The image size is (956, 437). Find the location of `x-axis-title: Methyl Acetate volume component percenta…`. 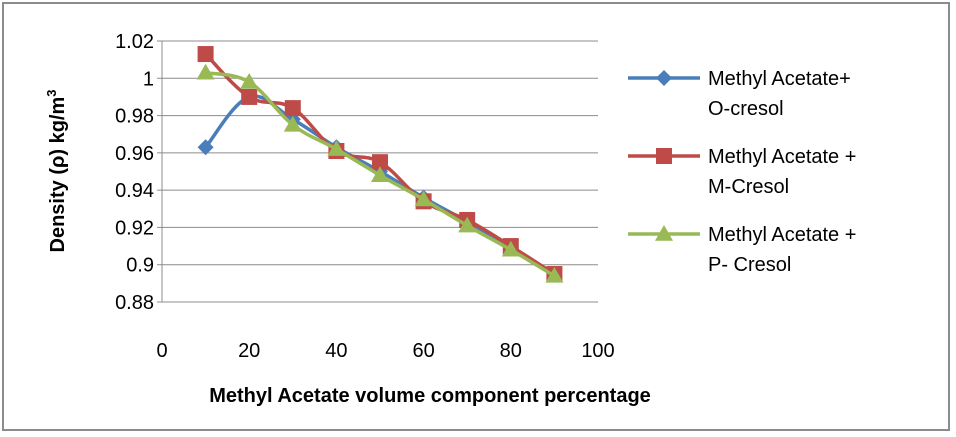

x-axis-title: Methyl Acetate volume component percenta… is located at coordinates (430, 396).